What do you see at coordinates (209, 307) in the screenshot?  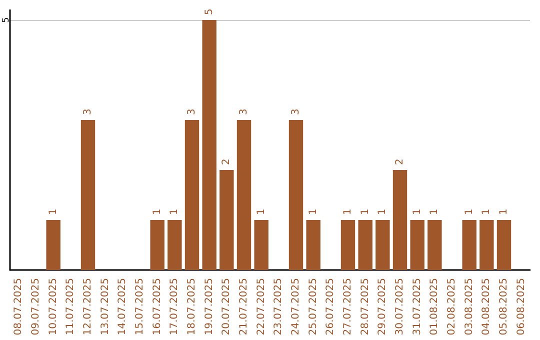 I see `x-tick-label: 19.07.2025` at bounding box center [209, 307].